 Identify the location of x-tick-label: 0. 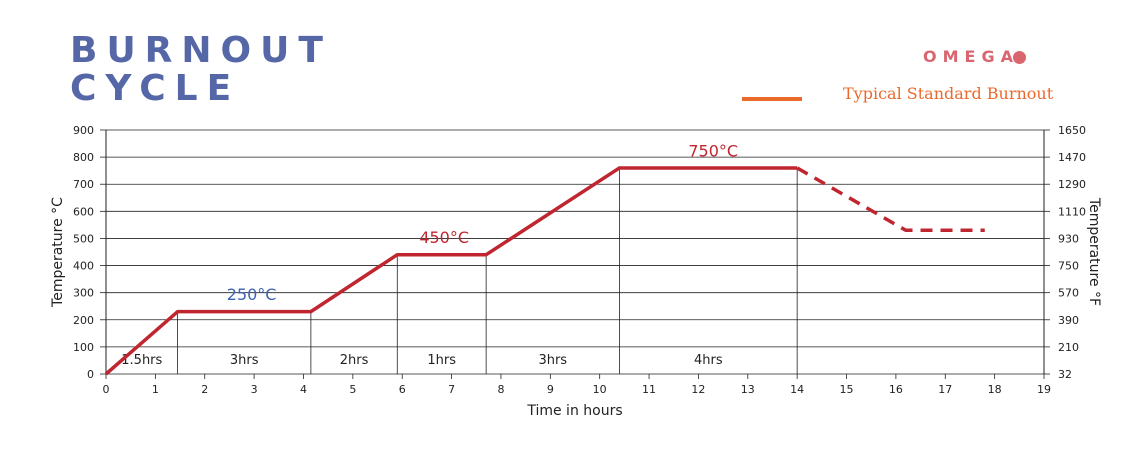
(106, 389).